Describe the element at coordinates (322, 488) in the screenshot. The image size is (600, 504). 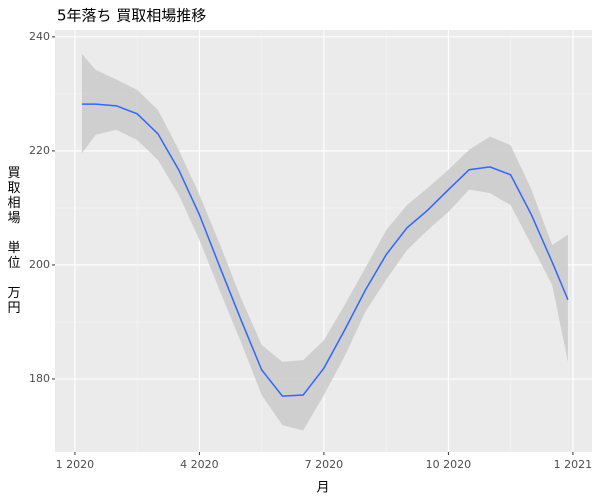
I see `x-axis-label: 月` at that location.